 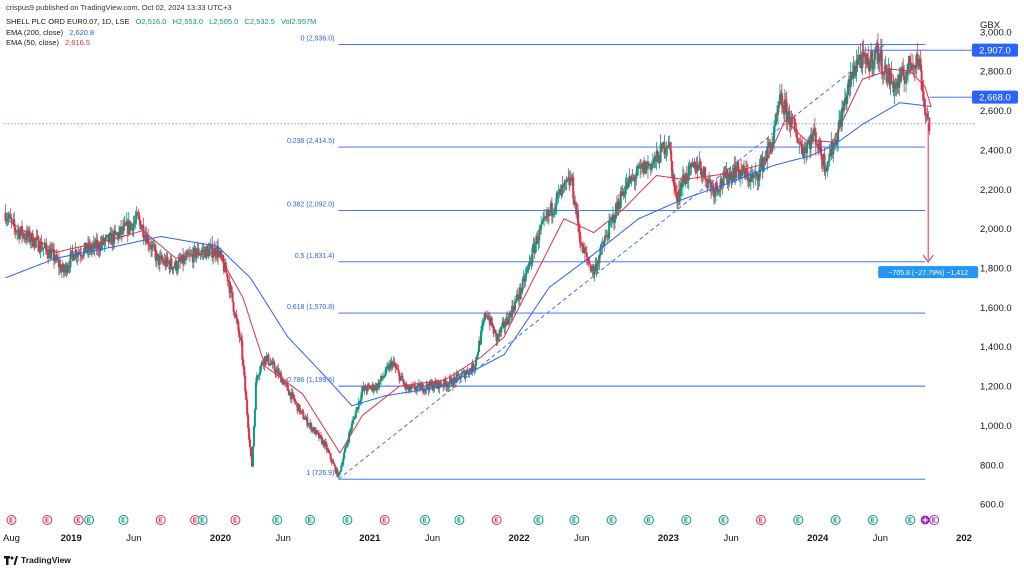 I want to click on x-axis-tick-label: Jun, so click(x=283, y=538).